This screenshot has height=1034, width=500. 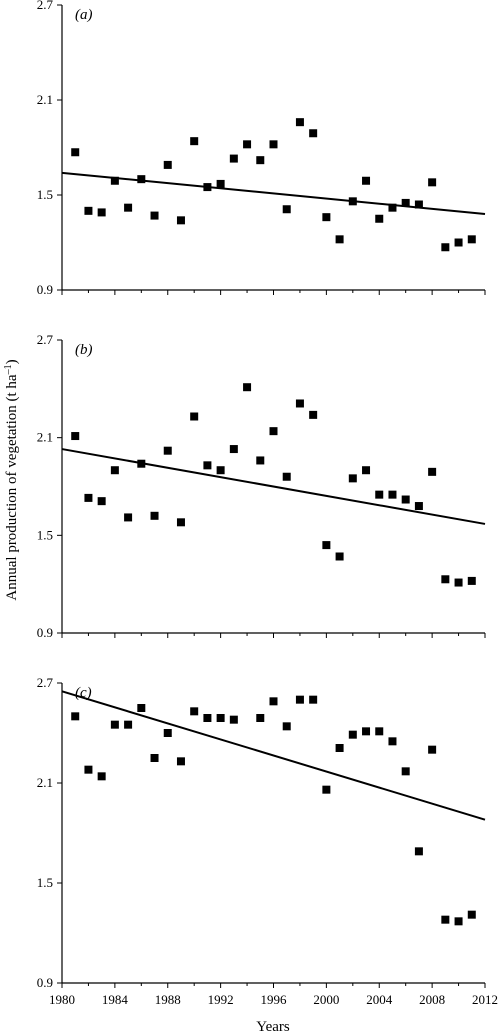 I want to click on x-tick-label: 2012, so click(x=485, y=999).